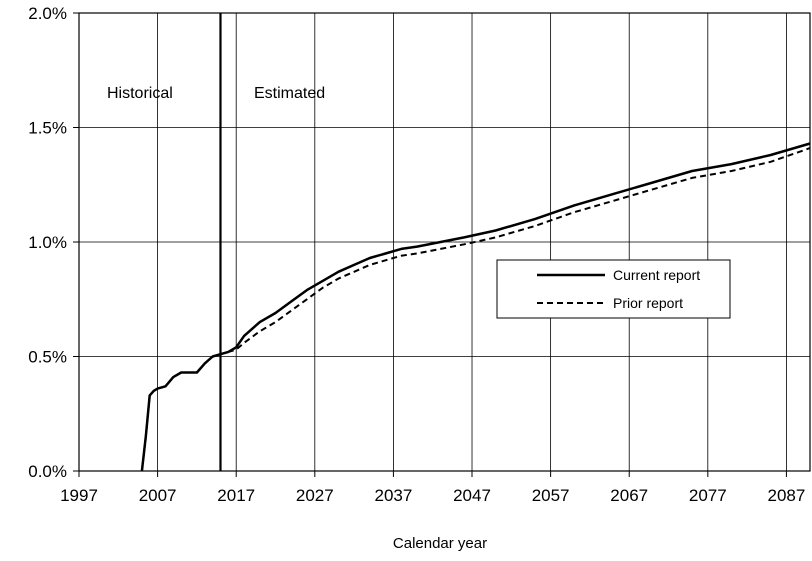 This screenshot has height=561, width=812. I want to click on x-axis-title: Calendar year, so click(440, 543).